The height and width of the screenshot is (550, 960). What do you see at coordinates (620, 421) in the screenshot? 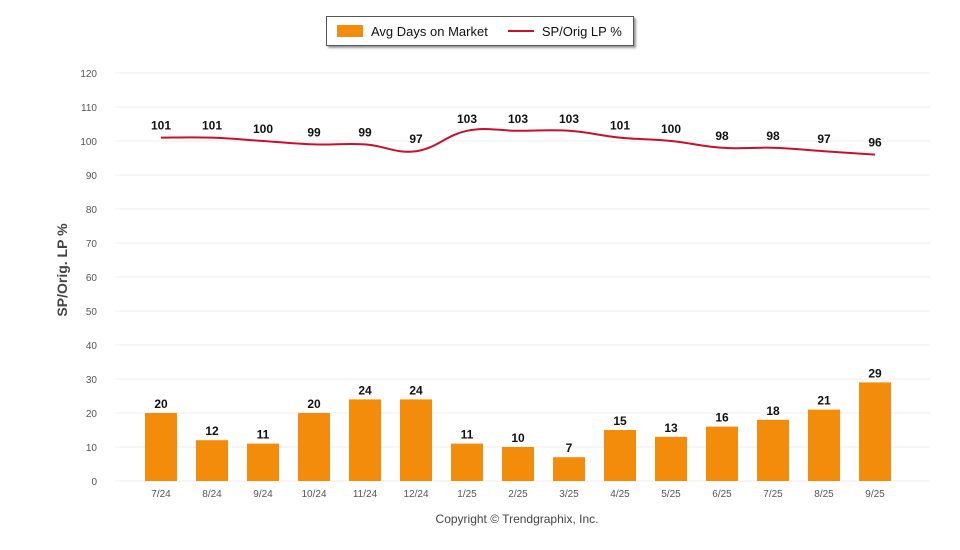
I see `bar-data-label: 15` at bounding box center [620, 421].